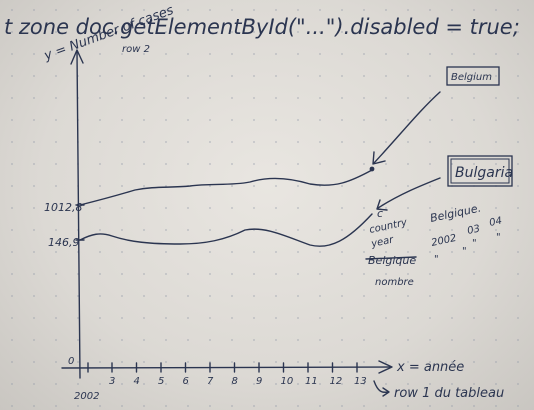 This screenshot has height=410, width=534. What do you see at coordinates (394, 282) in the screenshot?
I see `note-nombre: nombre` at bounding box center [394, 282].